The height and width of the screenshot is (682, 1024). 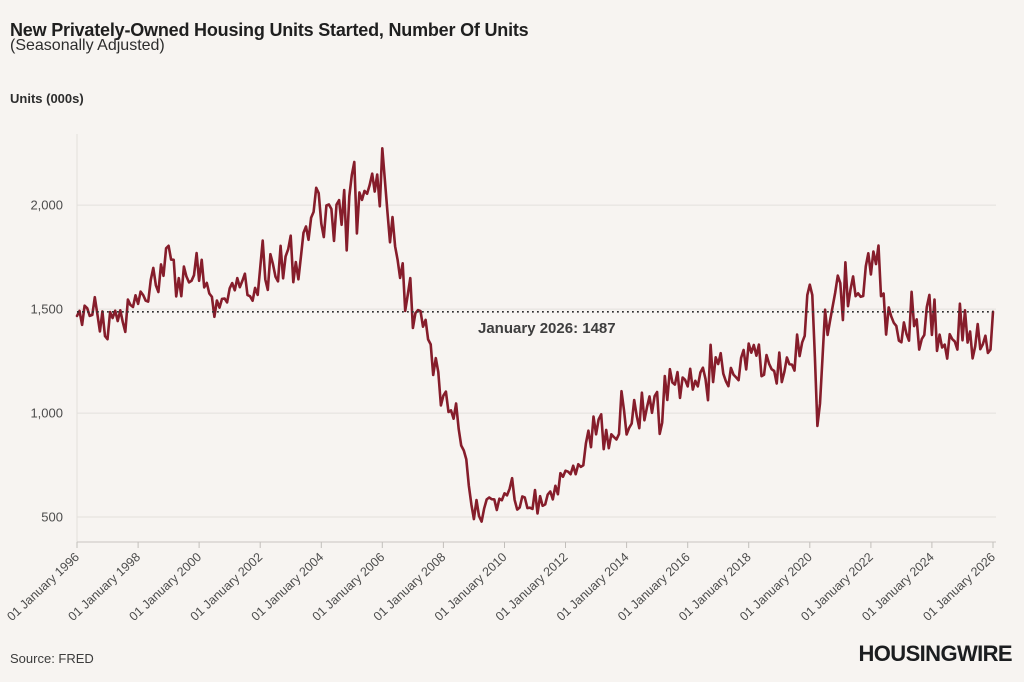 What do you see at coordinates (46, 309) in the screenshot?
I see `y-tick-label: 1,500` at bounding box center [46, 309].